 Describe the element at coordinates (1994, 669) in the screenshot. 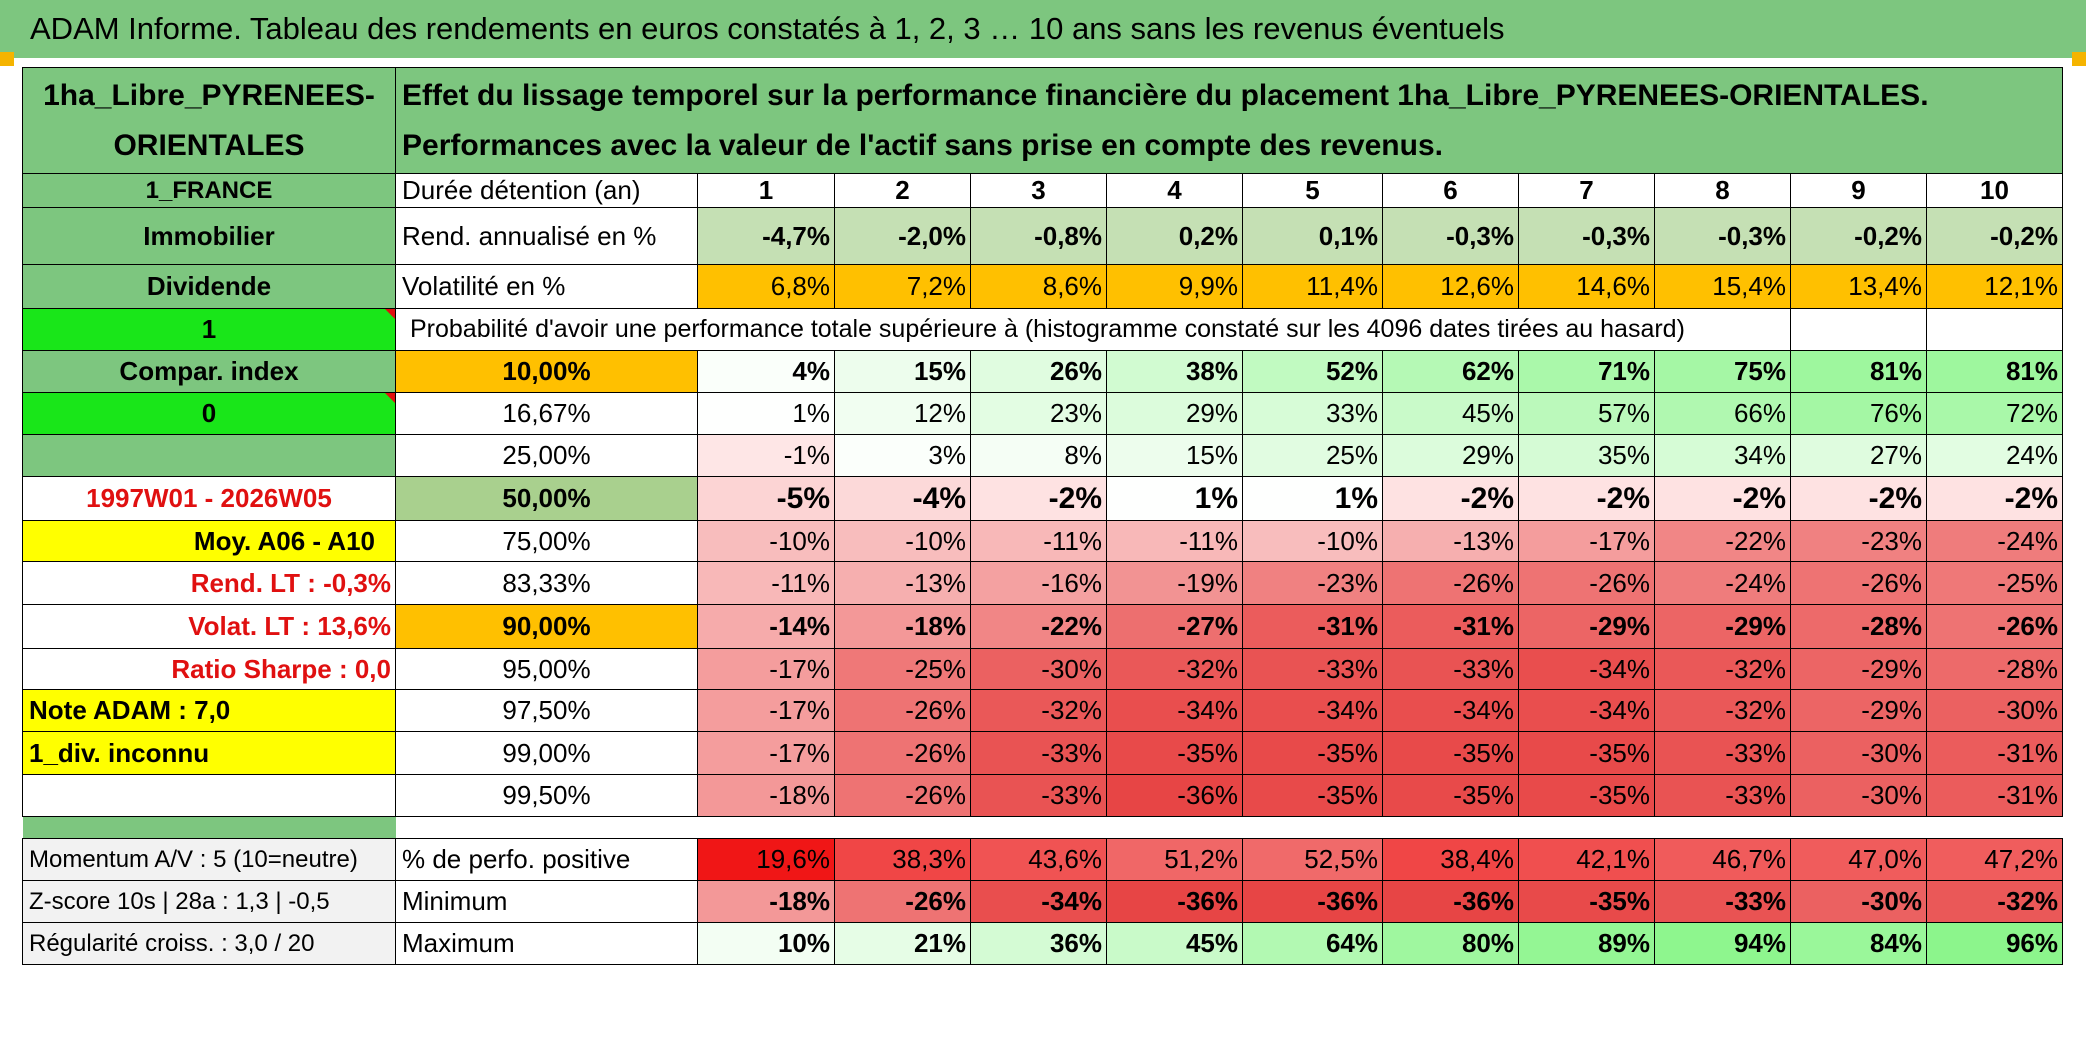

I see `proba-value: -28%` at that location.